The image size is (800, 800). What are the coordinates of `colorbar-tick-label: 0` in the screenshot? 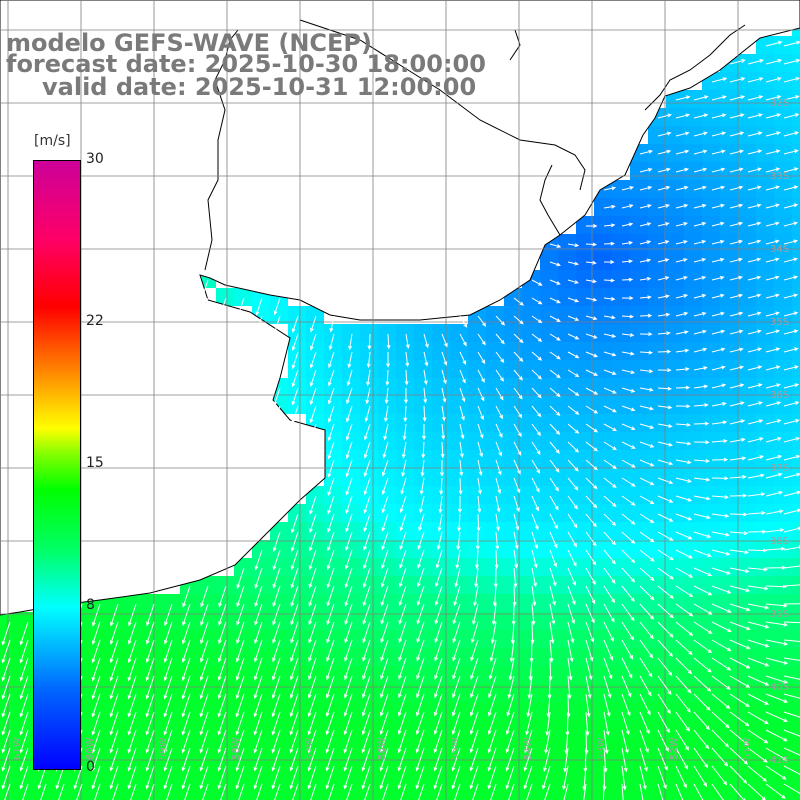 It's located at (90, 767).